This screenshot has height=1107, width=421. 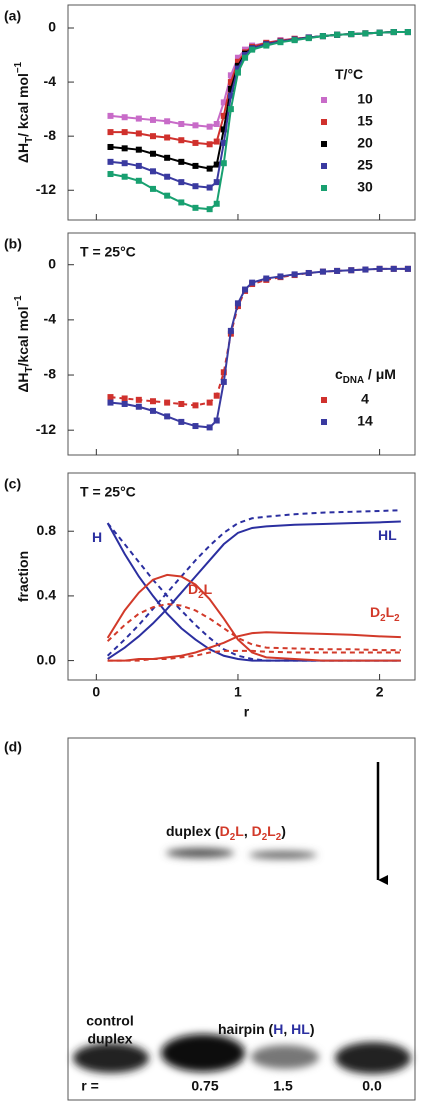 What do you see at coordinates (47, 530) in the screenshot?
I see `y-tick-label: 0.8` at bounding box center [47, 530].